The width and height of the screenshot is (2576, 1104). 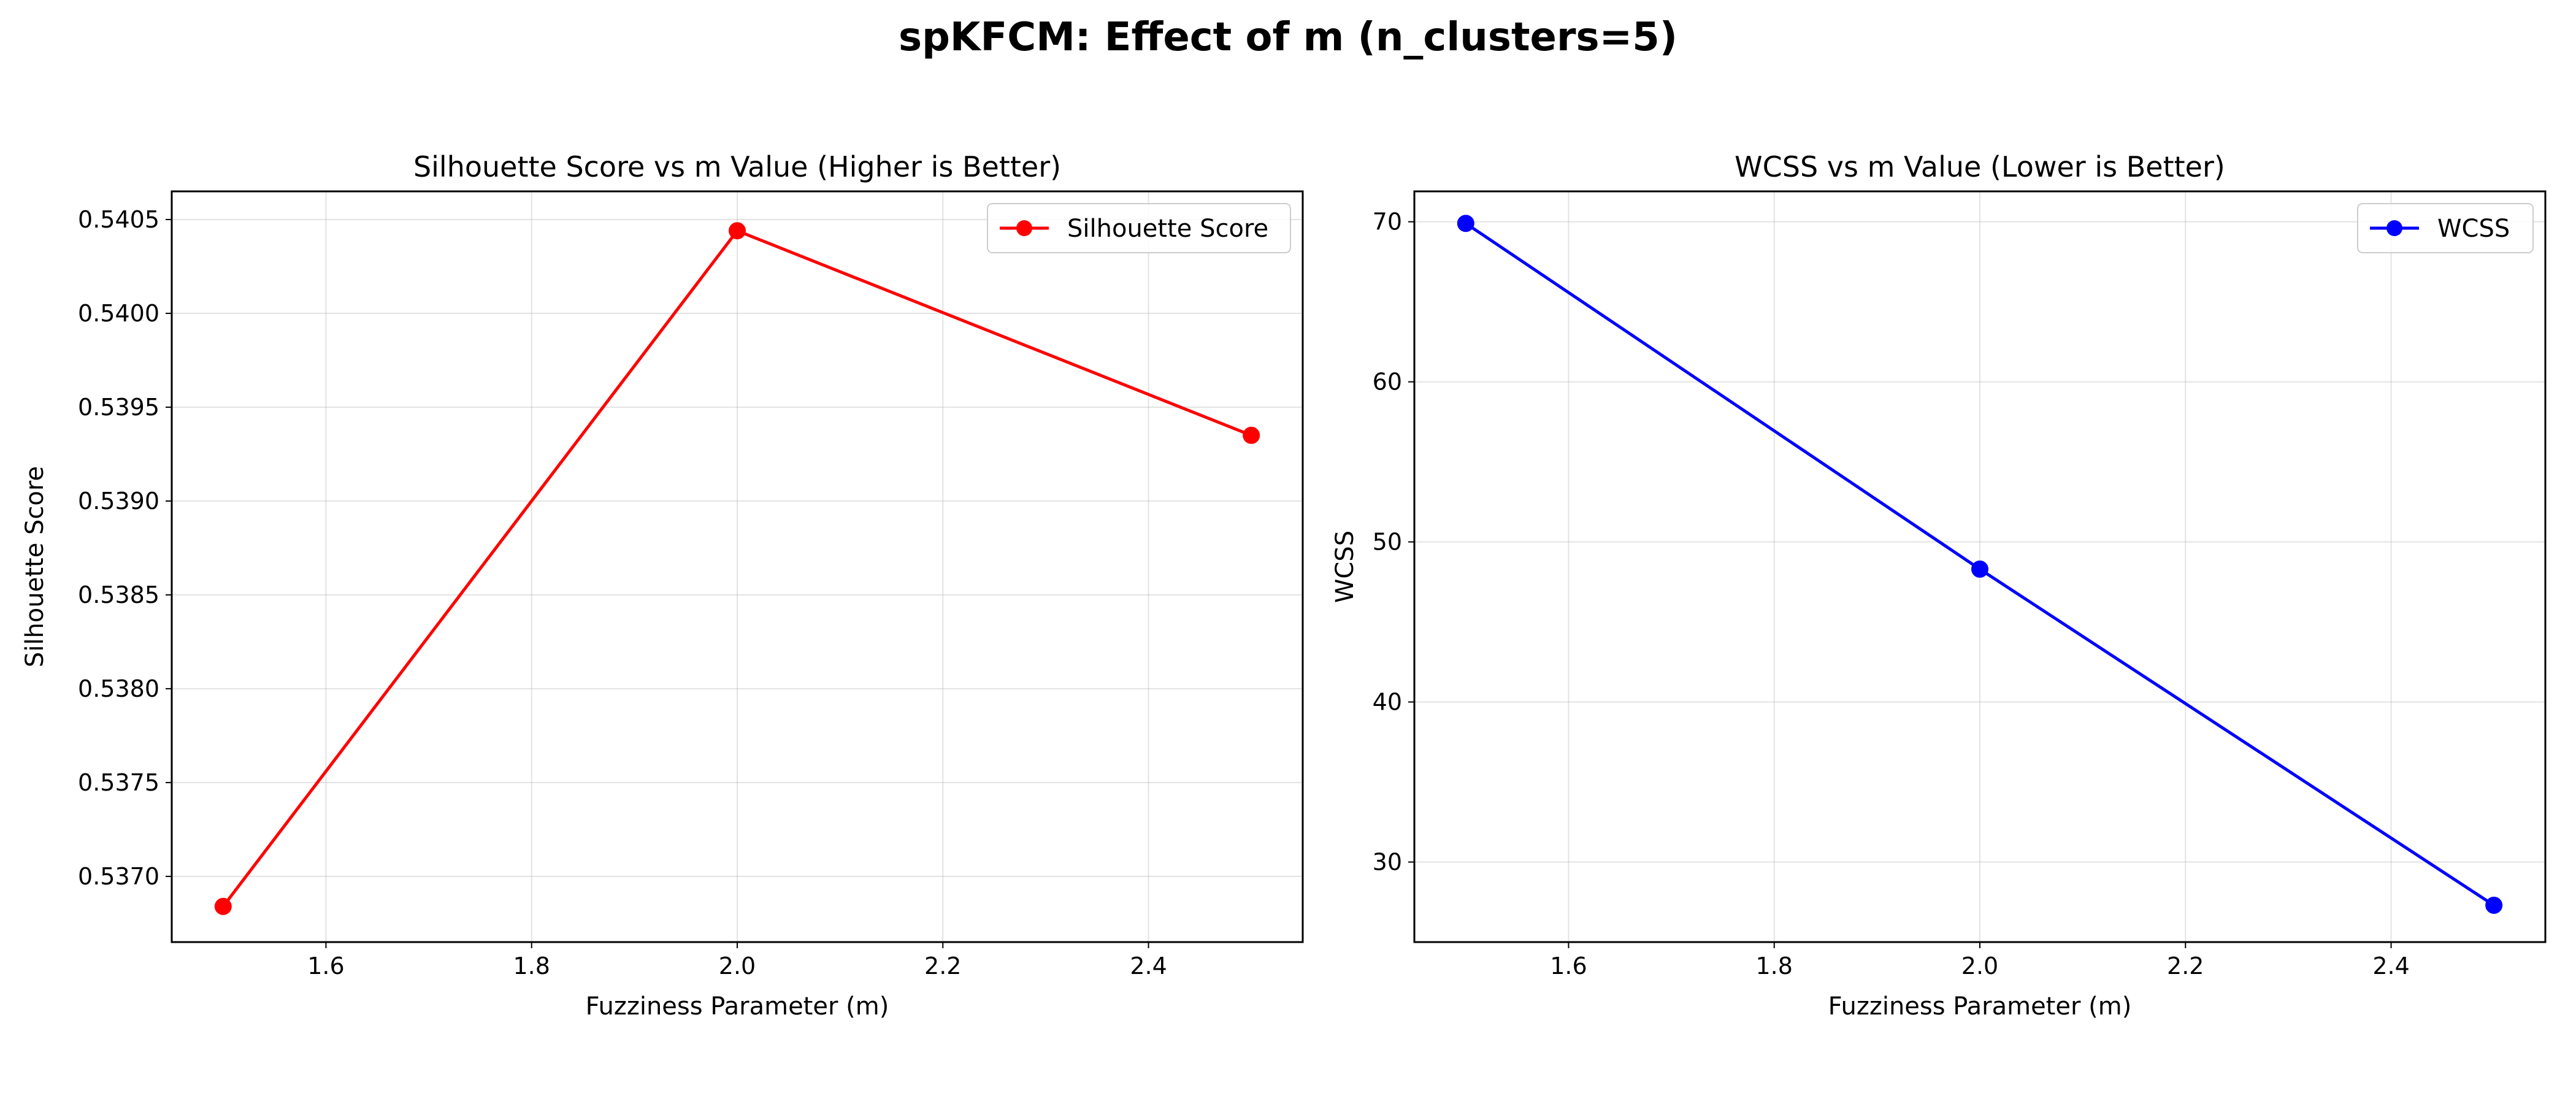 What do you see at coordinates (118, 313) in the screenshot?
I see `silhouette-y-tick-label: 0.5400` at bounding box center [118, 313].